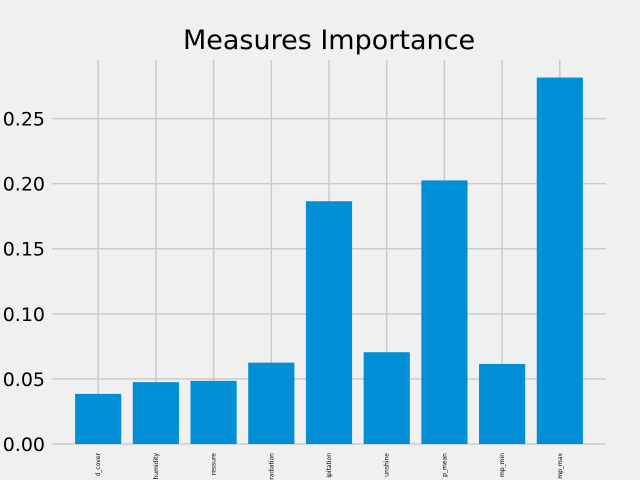  I want to click on y-tick-label: 0.25, so click(24, 120).